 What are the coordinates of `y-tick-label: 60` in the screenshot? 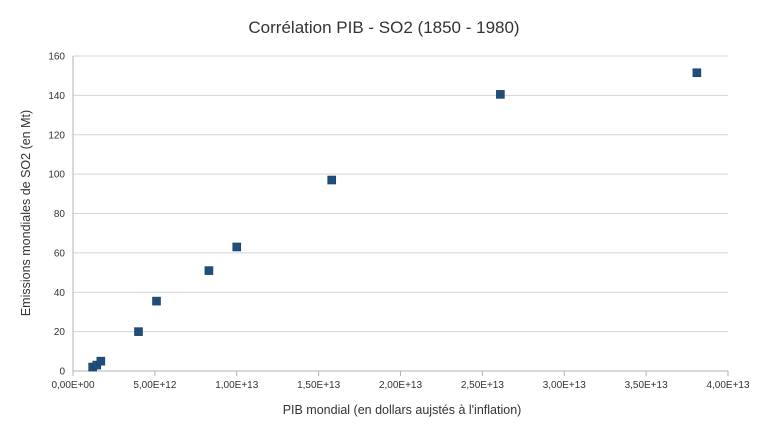 It's located at (60, 253).